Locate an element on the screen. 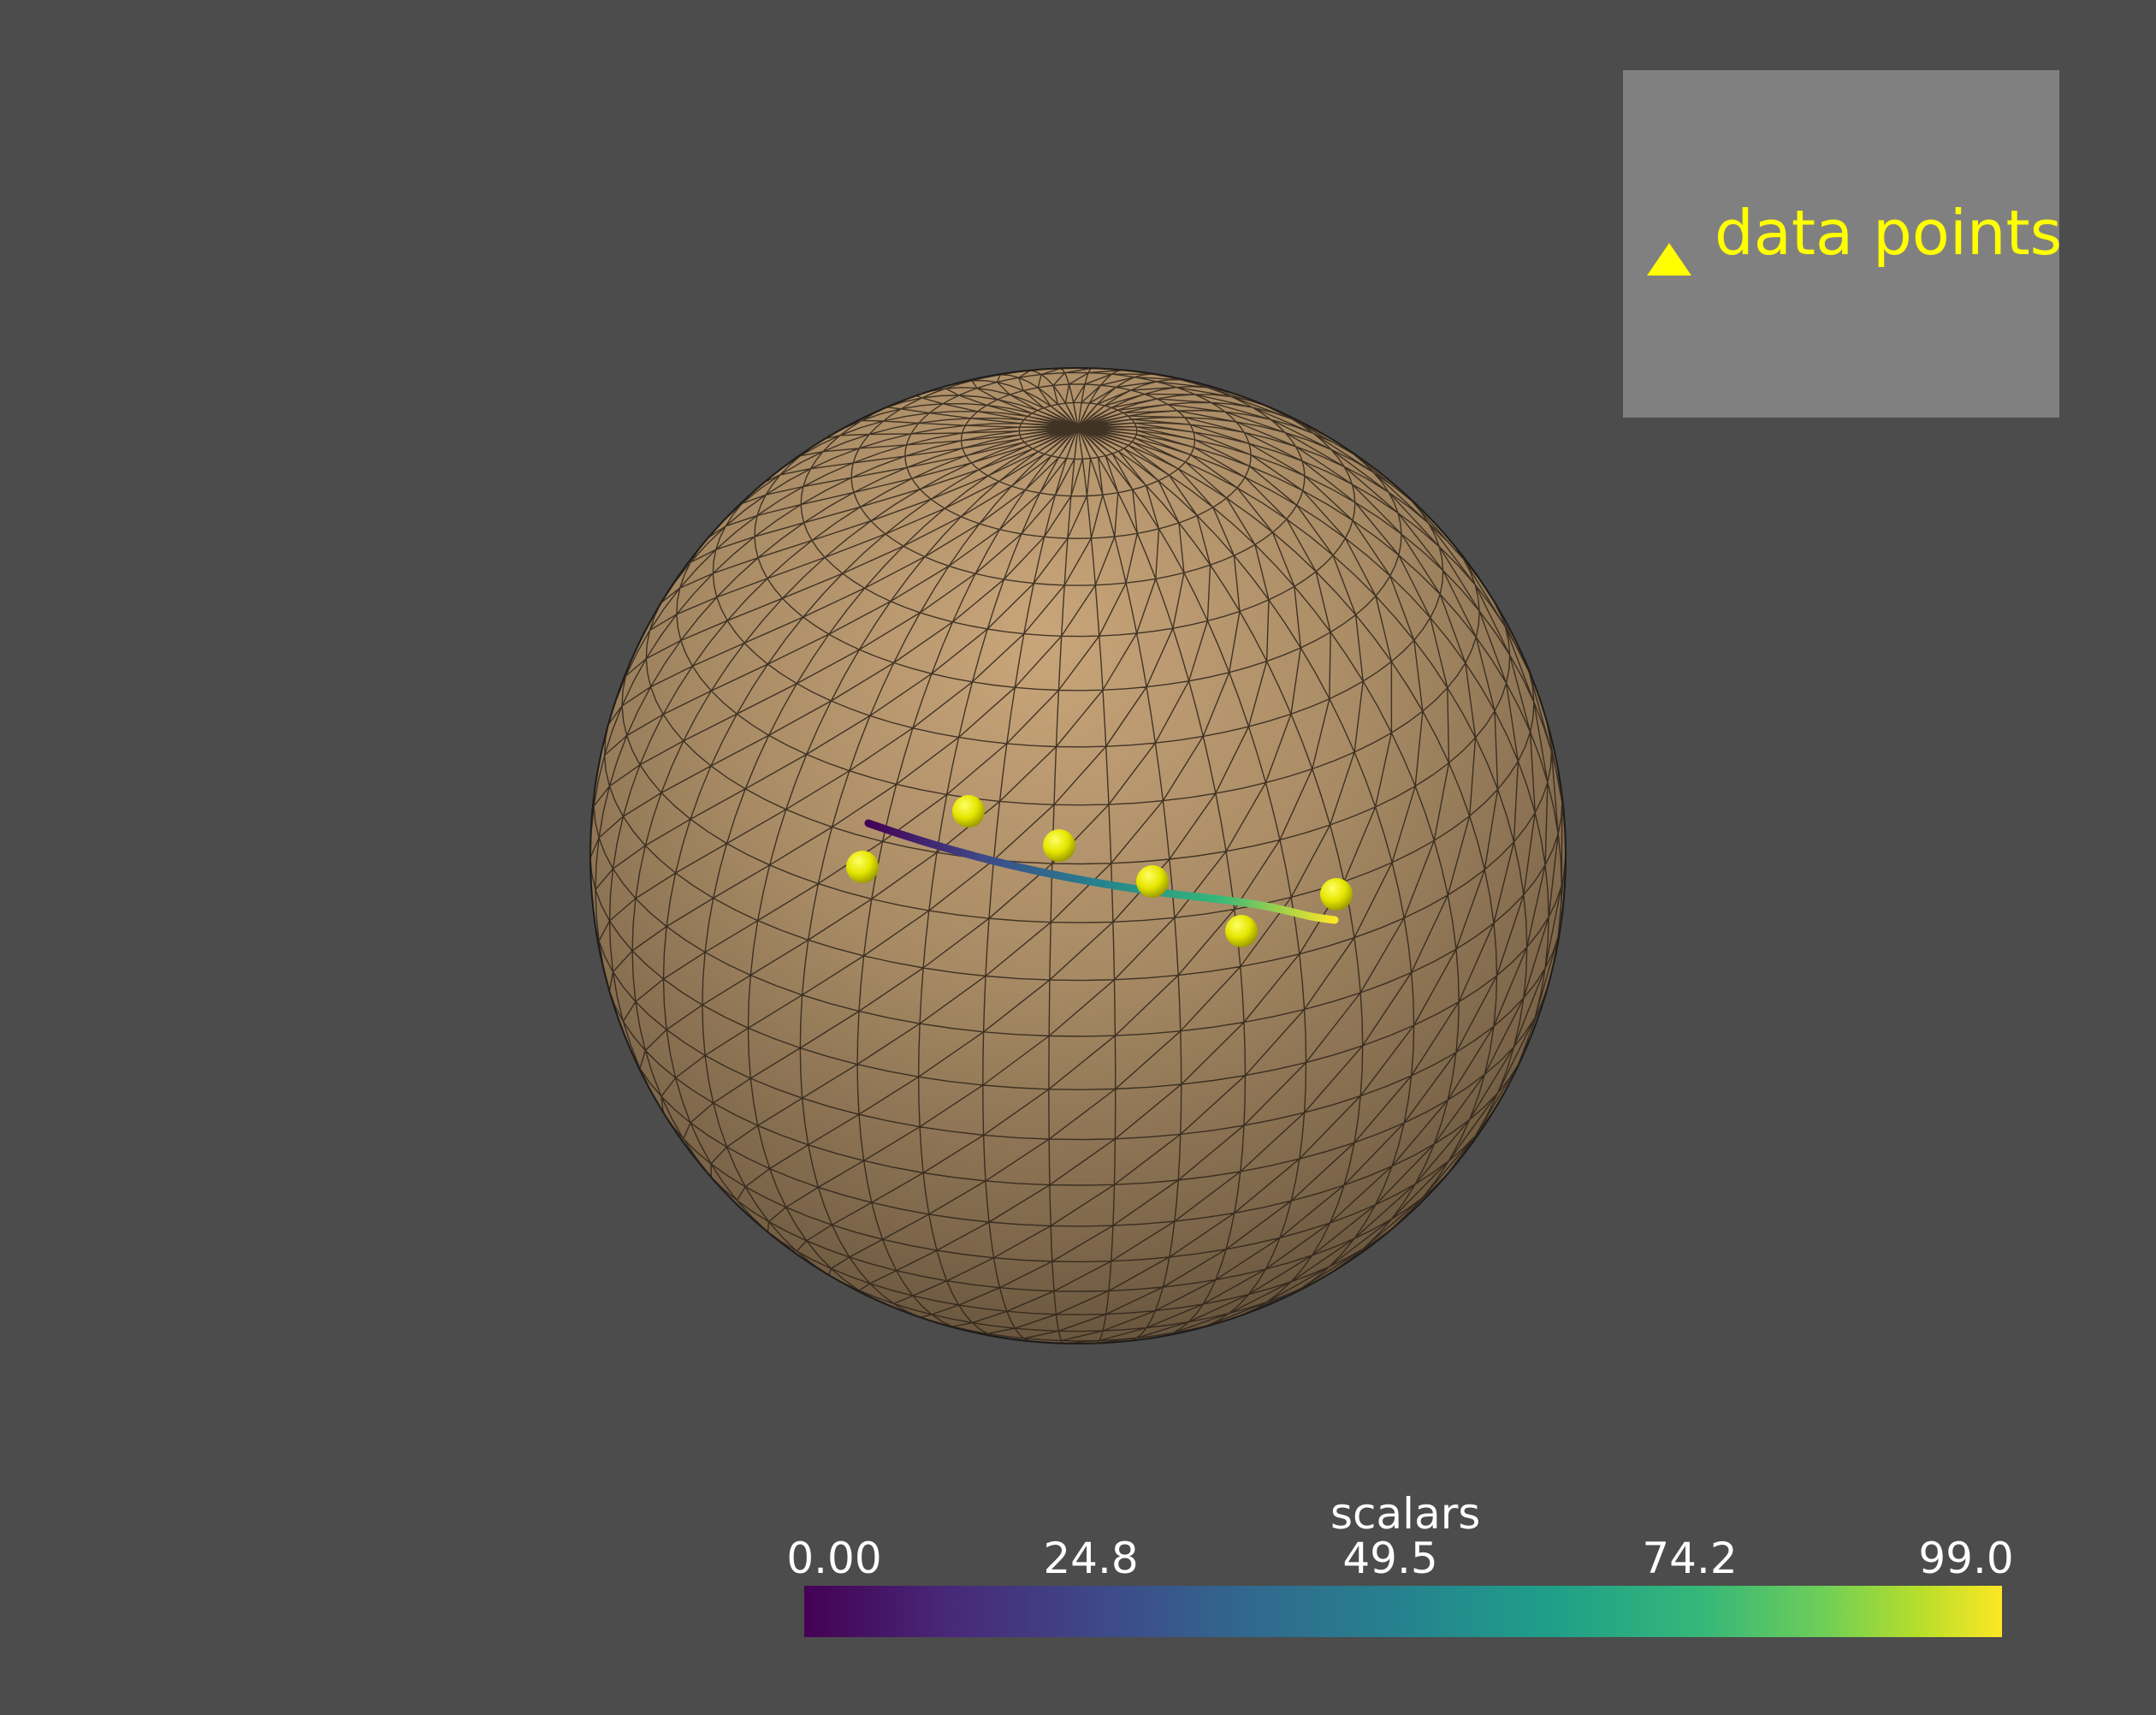 The width and height of the screenshot is (2156, 1715). legend: data points is located at coordinates (1843, 244).